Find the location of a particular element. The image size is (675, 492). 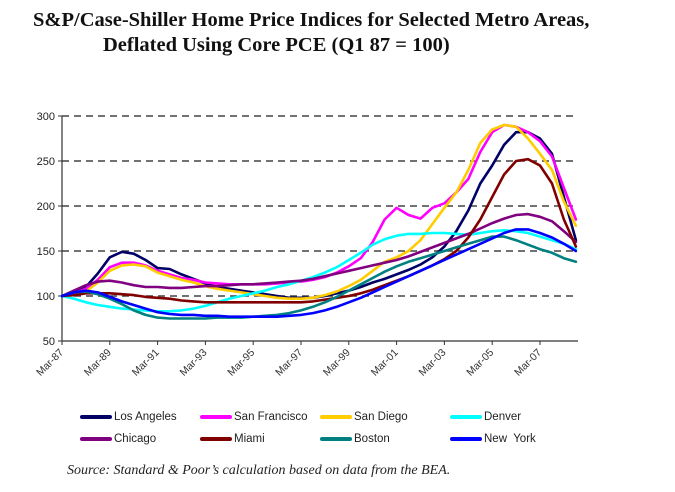

x-tick-label: Mar-07 is located at coordinates (528, 363).